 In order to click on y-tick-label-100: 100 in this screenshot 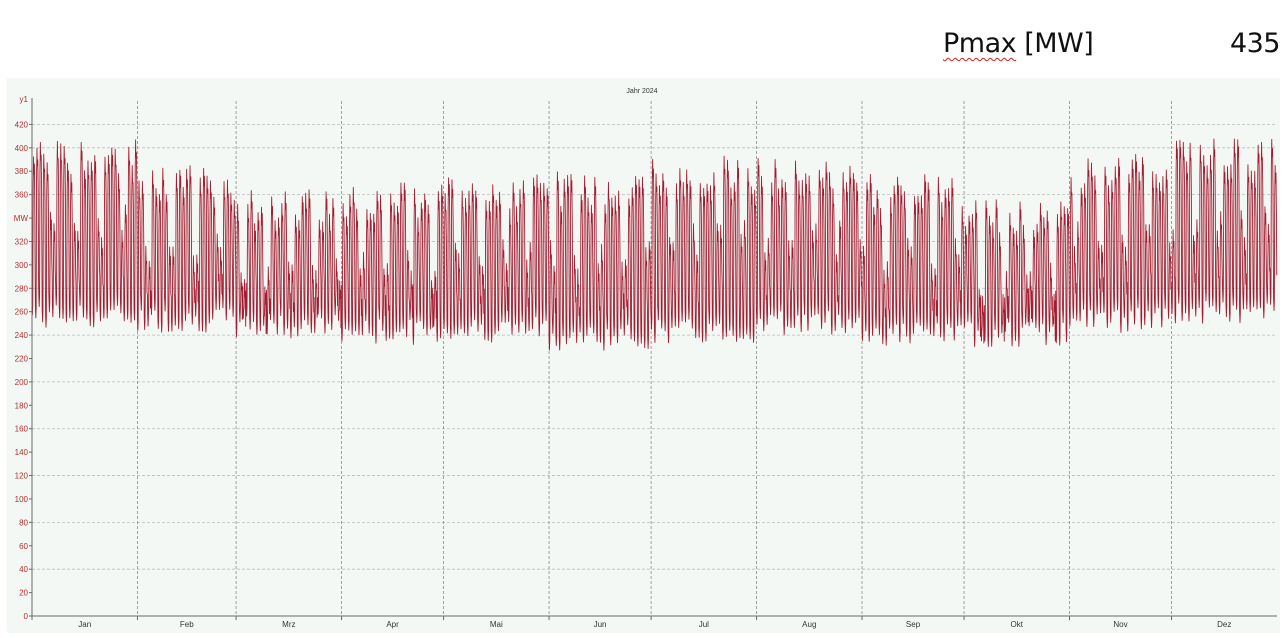, I will do `click(22, 499)`.